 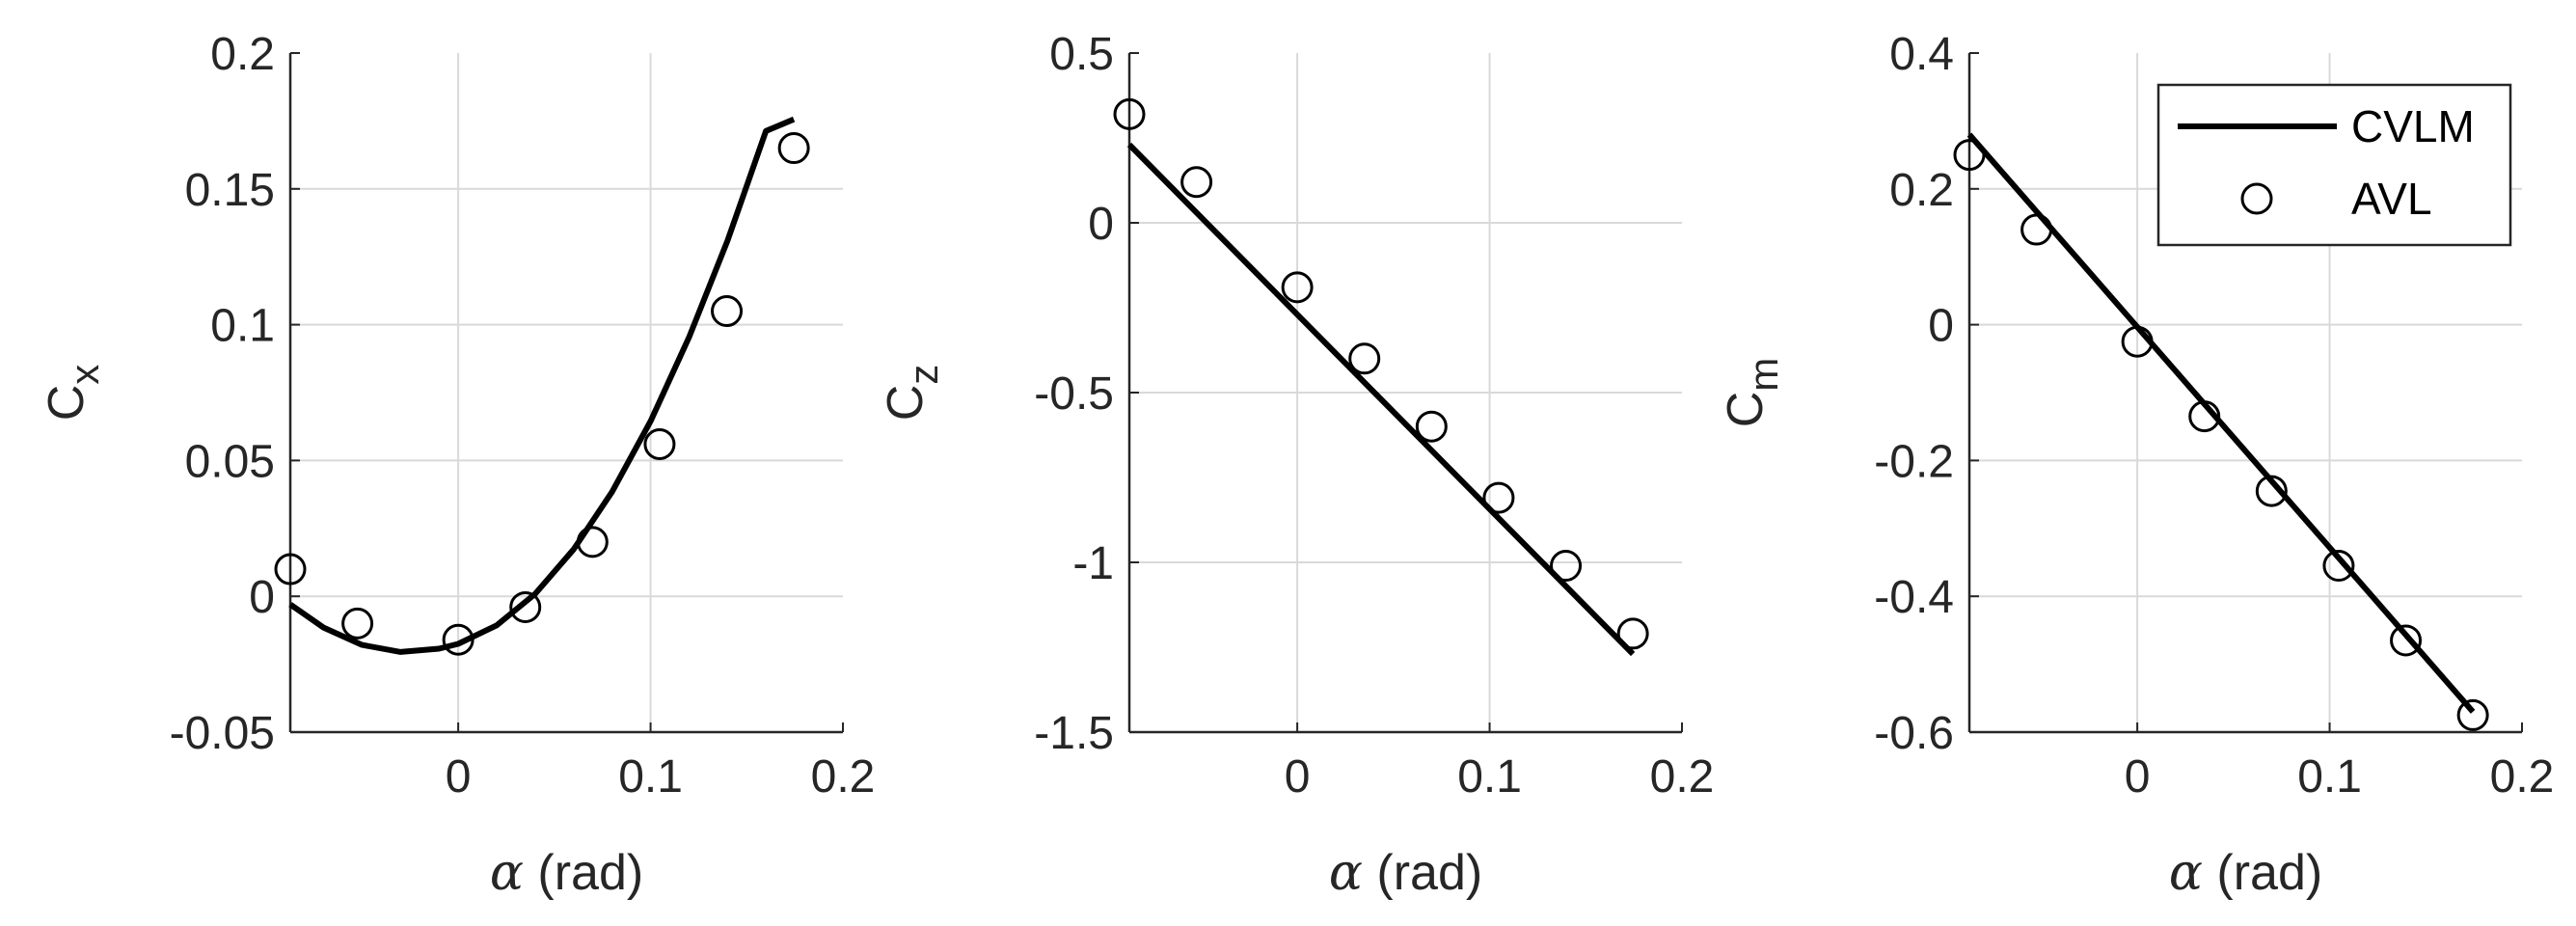 I want to click on legend-circle-swatch, so click(x=2256, y=199).